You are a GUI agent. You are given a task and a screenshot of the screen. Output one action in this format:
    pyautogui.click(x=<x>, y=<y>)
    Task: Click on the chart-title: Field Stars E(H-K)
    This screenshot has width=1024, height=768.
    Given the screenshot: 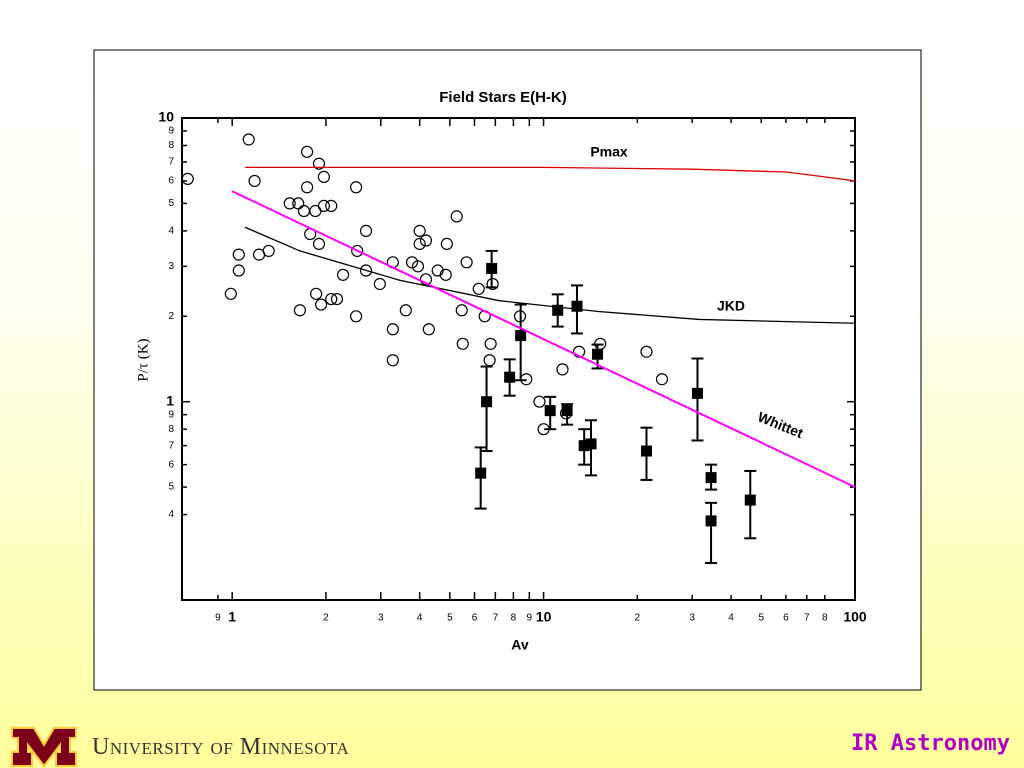 What is the action you would take?
    pyautogui.click(x=503, y=97)
    